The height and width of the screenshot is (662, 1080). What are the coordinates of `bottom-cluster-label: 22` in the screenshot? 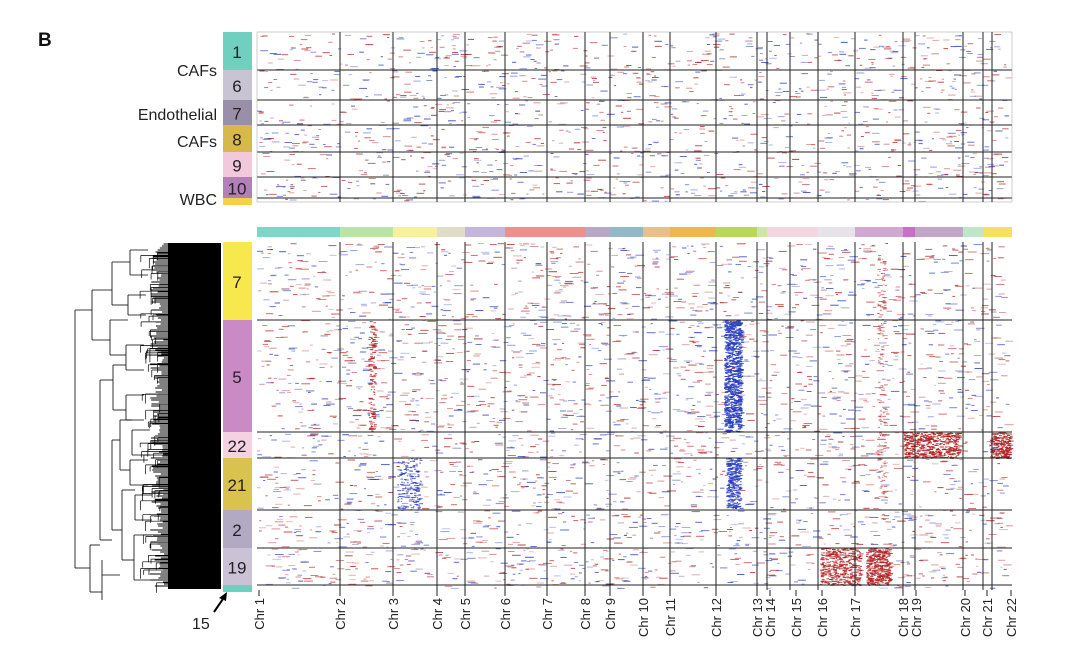 It's located at (237, 446).